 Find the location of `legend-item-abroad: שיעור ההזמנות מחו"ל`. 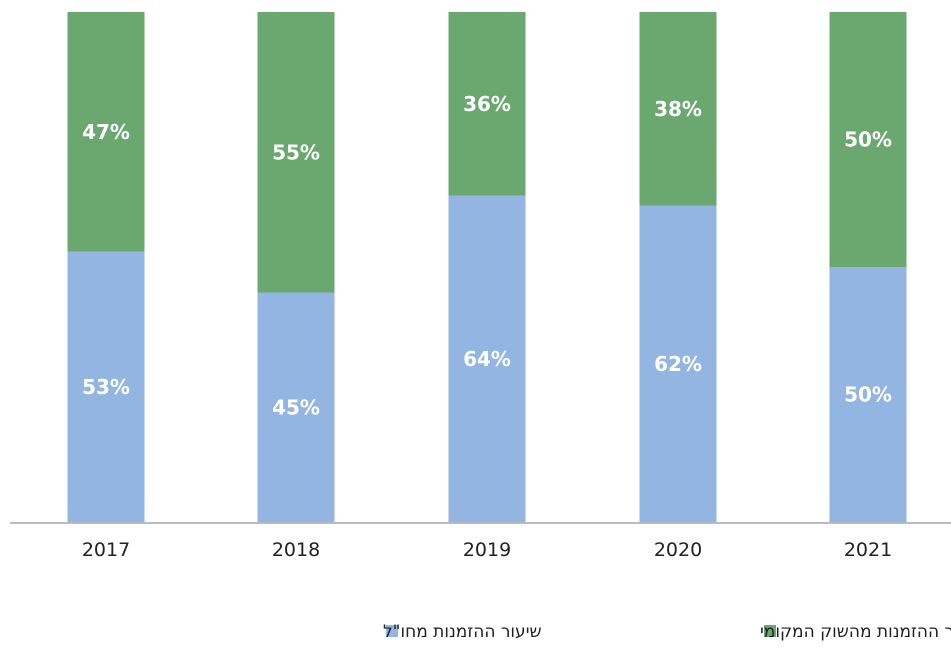

legend-item-abroad: שיעור ההזמנות מחו"ל is located at coordinates (462, 632).